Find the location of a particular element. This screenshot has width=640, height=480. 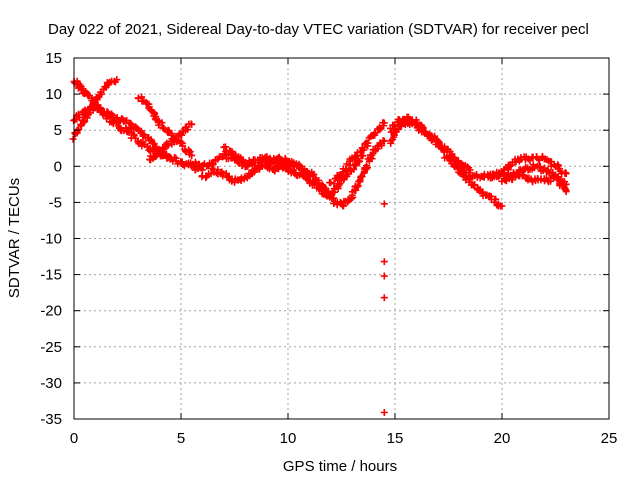

x-axis-label: GPS time / hours is located at coordinates (340, 466).